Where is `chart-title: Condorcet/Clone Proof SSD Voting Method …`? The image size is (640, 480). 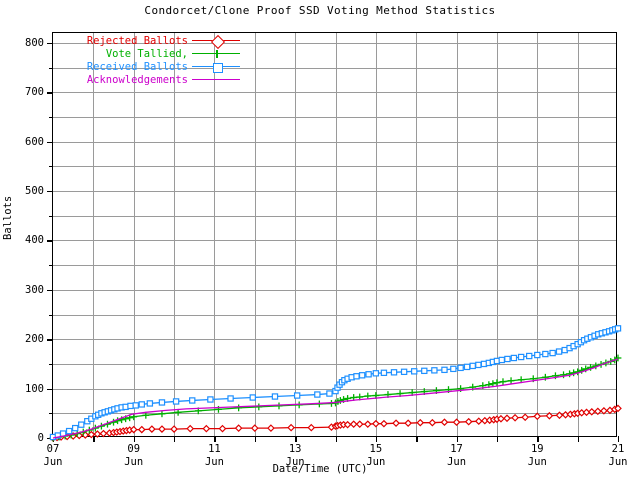
chart-title: Condorcet/Clone Proof SSD Voting Method … is located at coordinates (320, 10).